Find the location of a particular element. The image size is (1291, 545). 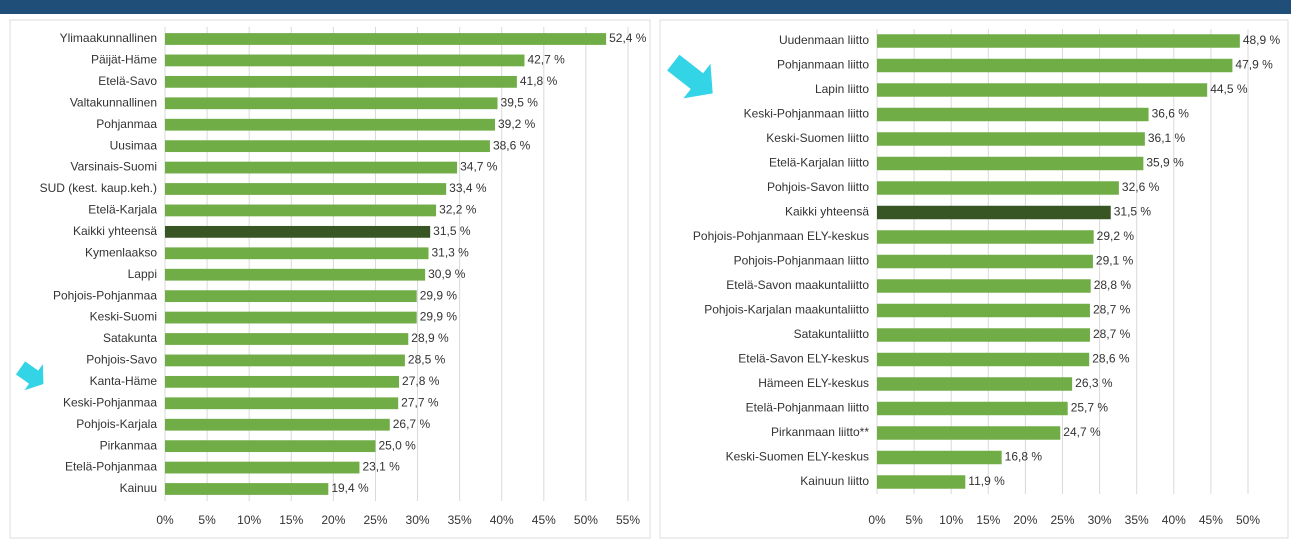

data-label: 36,6 % is located at coordinates (1171, 114).